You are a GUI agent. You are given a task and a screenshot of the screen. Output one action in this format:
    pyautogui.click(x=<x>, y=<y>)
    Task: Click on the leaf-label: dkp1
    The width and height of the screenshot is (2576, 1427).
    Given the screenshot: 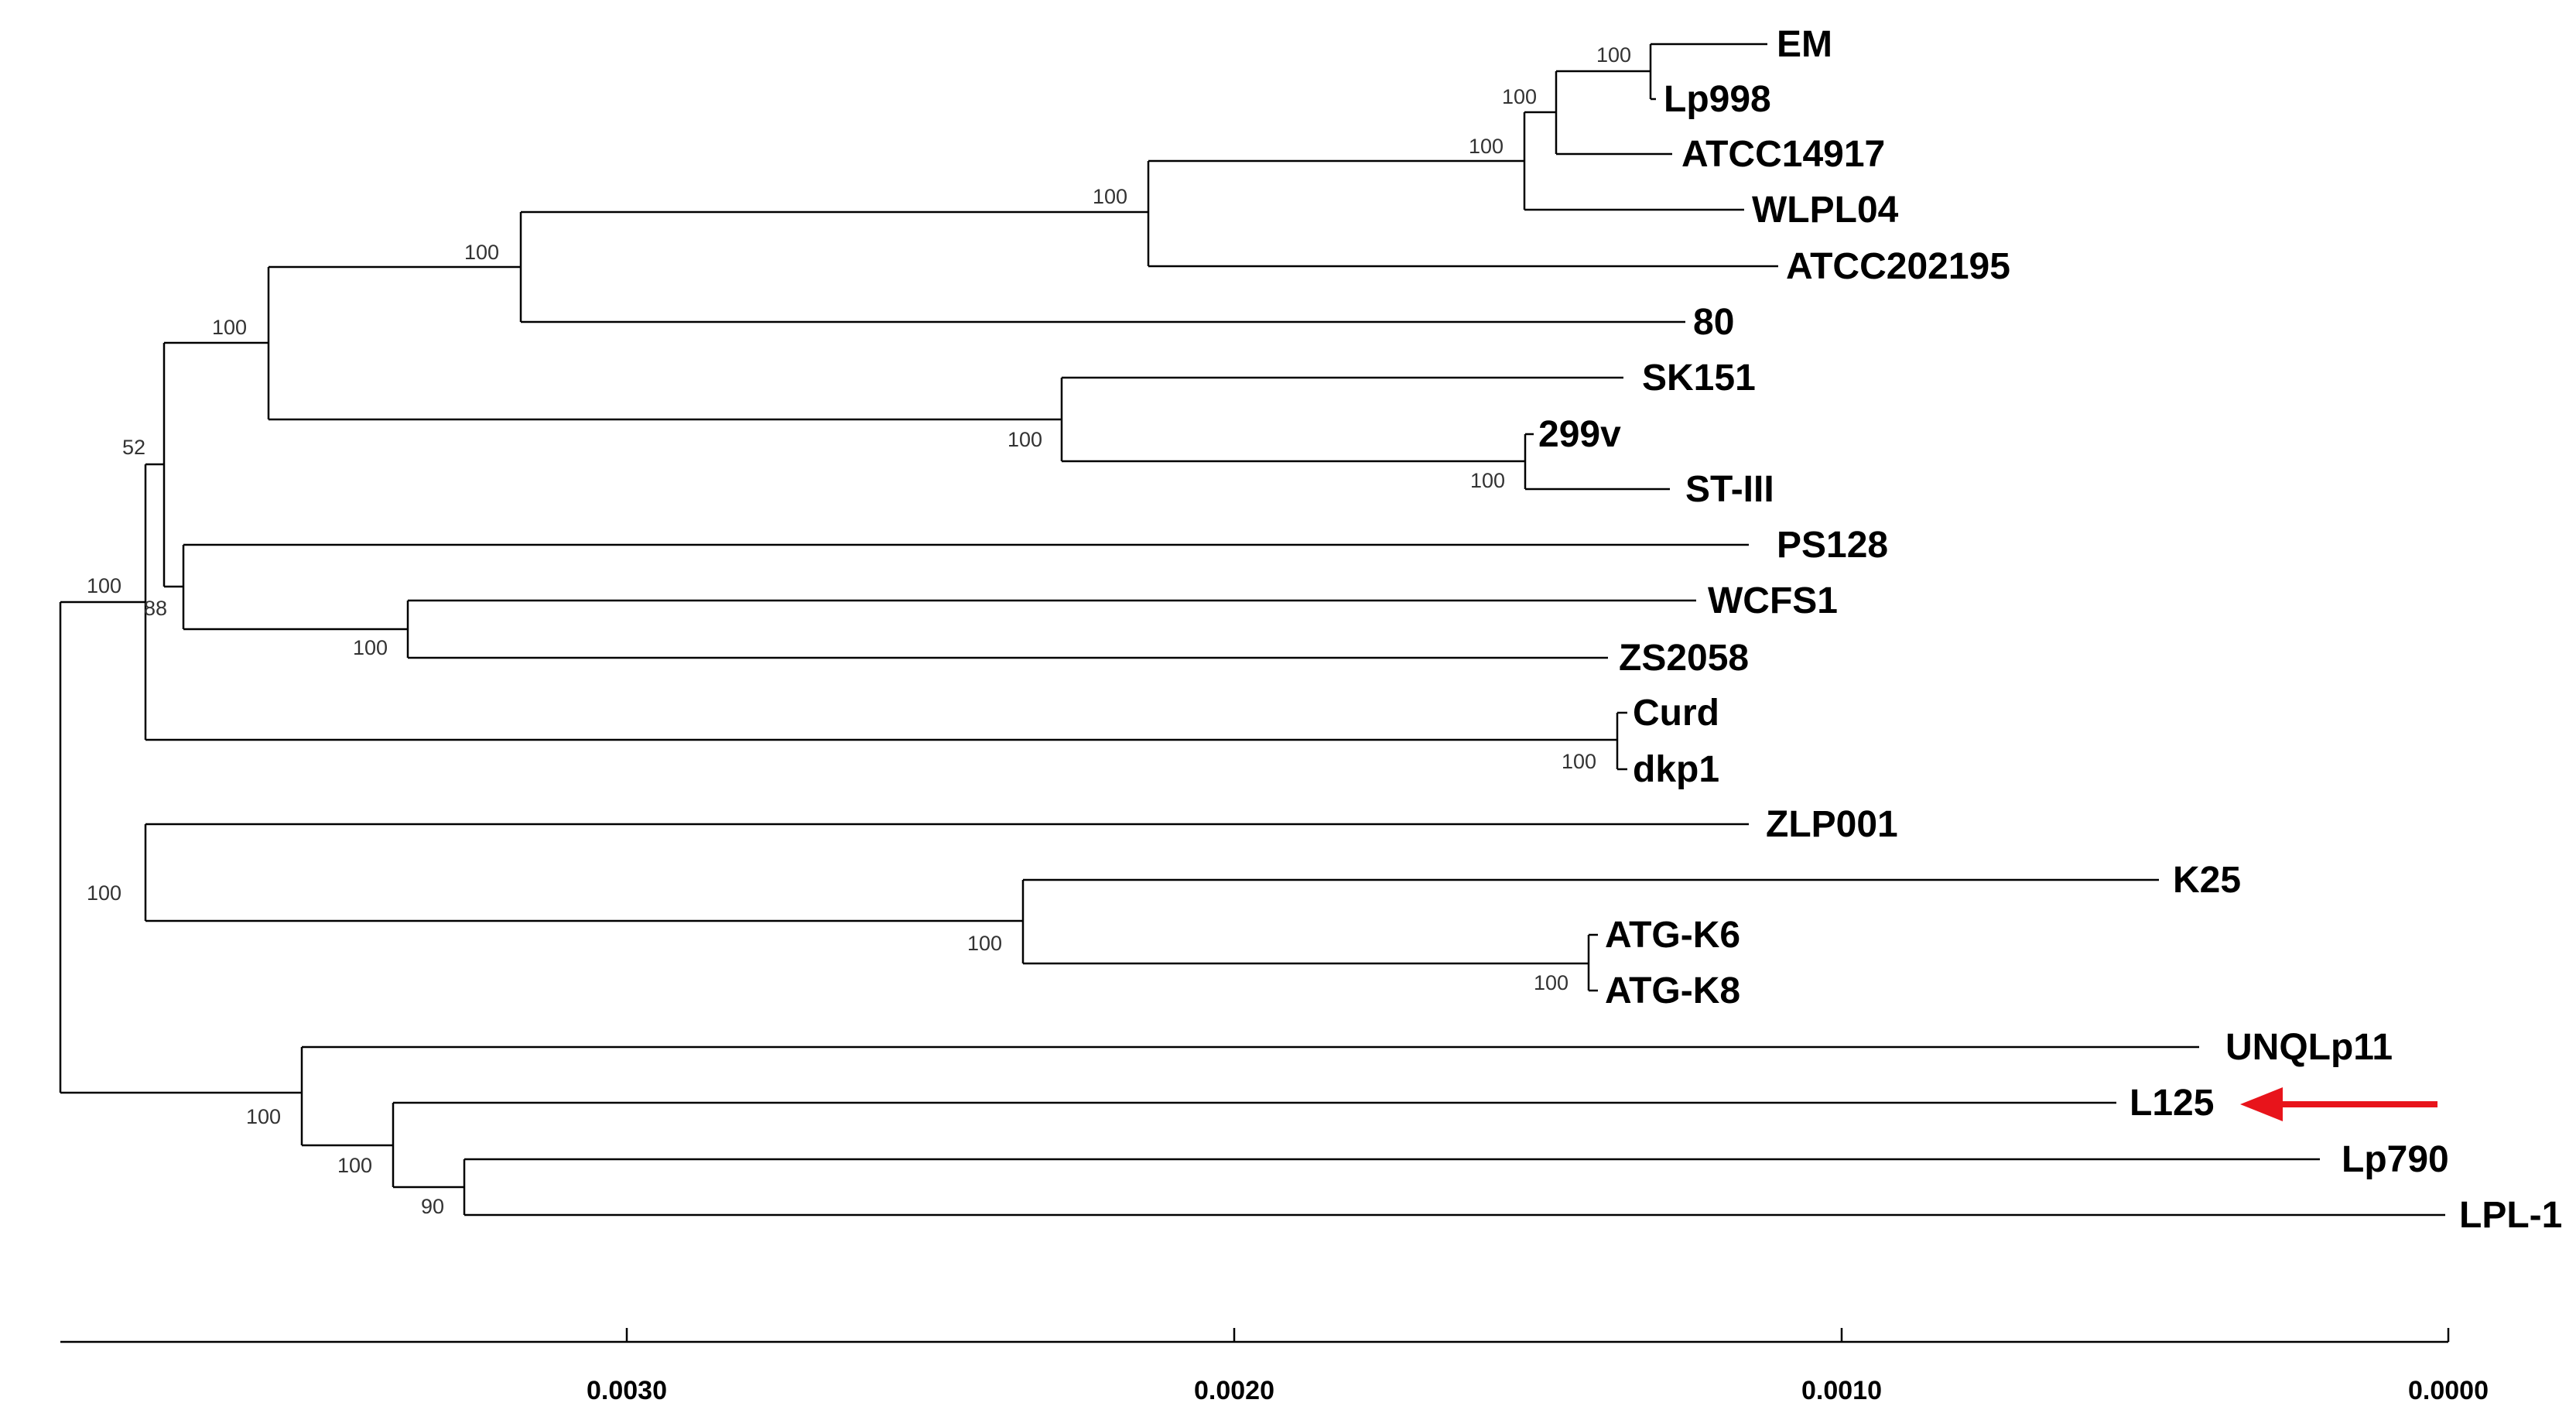 What is the action you would take?
    pyautogui.click(x=1676, y=769)
    